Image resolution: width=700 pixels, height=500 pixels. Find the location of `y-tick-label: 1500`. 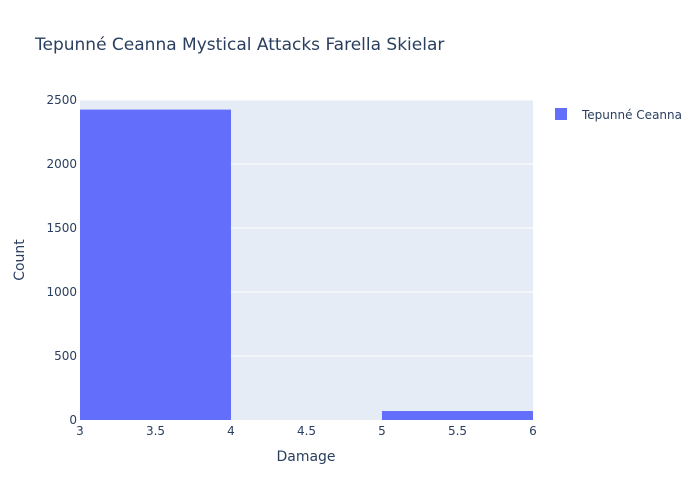

y-tick-label: 1500 is located at coordinates (61, 228).